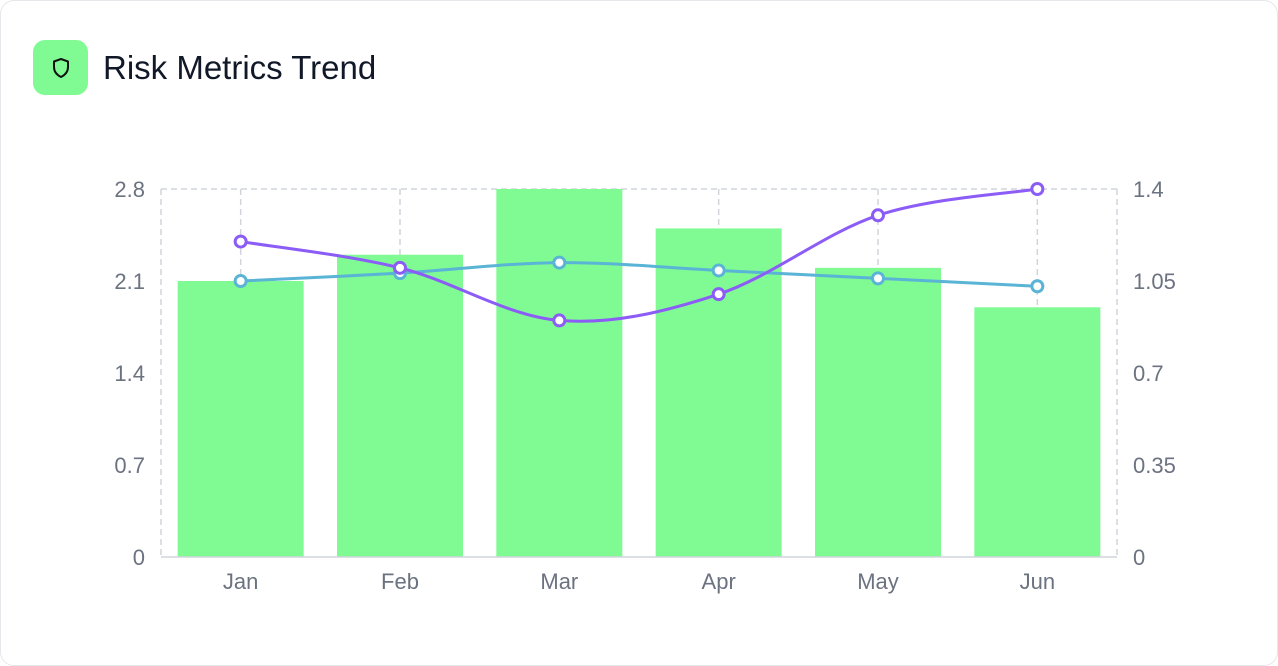 Image resolution: width=1278 pixels, height=666 pixels. What do you see at coordinates (240, 241) in the screenshot?
I see `line-purple-point-jan` at bounding box center [240, 241].